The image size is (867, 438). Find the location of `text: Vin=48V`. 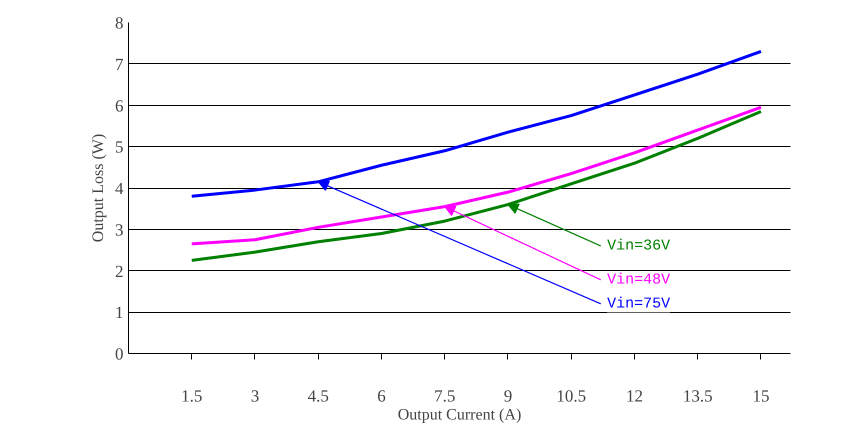

text: Vin=48V is located at coordinates (638, 279).